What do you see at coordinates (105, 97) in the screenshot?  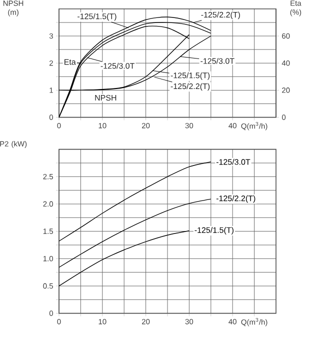 I see `annotation: NPSH` at bounding box center [105, 97].